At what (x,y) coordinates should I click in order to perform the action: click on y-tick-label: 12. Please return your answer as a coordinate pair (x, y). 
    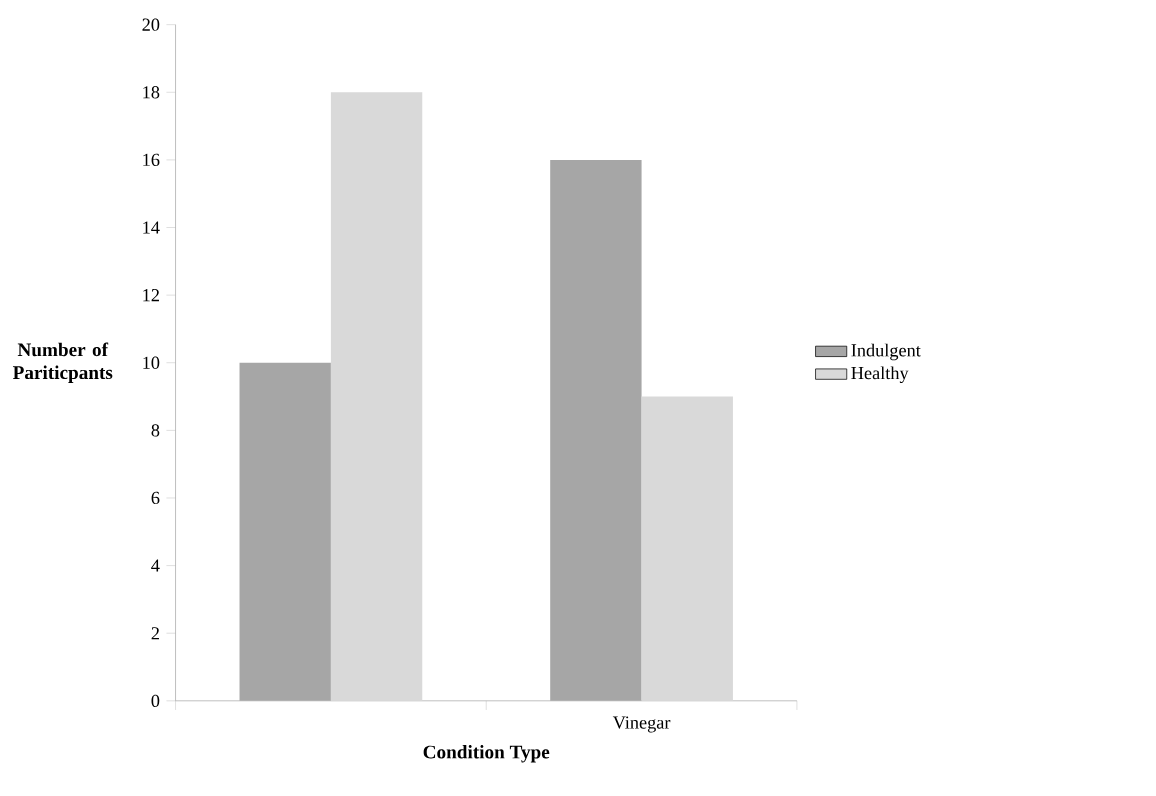
    Looking at the image, I should click on (151, 295).